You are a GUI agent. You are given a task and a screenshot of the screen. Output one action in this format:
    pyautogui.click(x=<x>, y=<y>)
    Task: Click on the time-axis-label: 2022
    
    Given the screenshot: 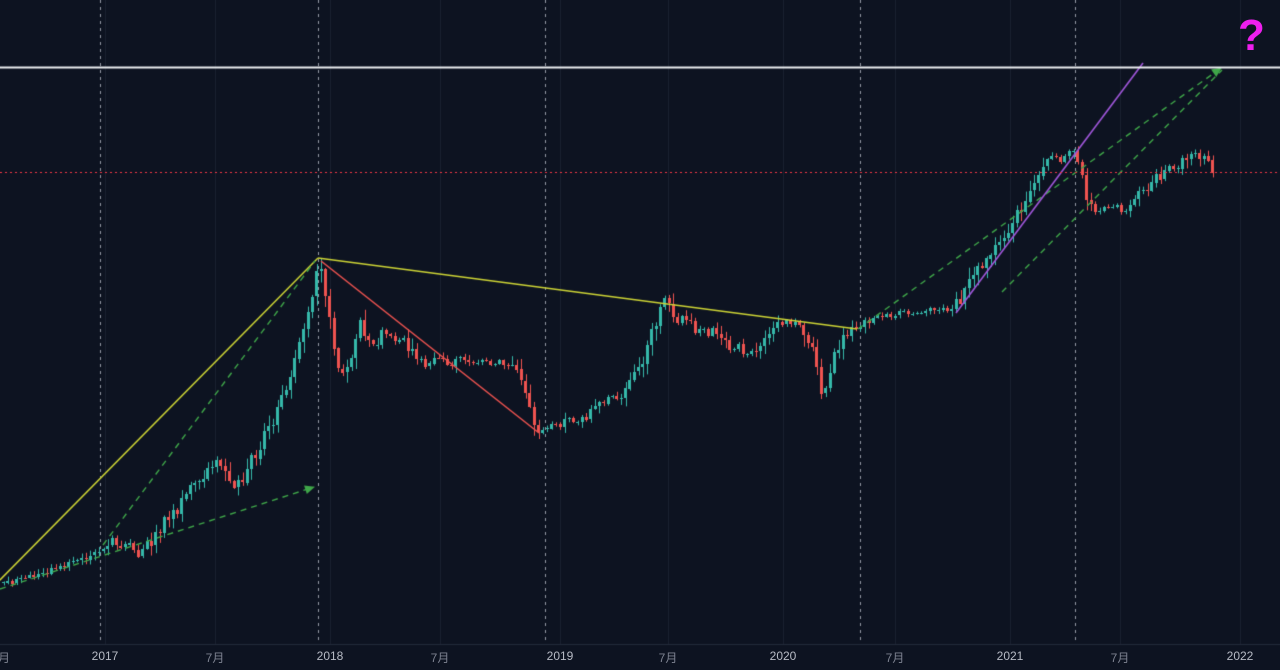 What is the action you would take?
    pyautogui.click(x=1240, y=656)
    